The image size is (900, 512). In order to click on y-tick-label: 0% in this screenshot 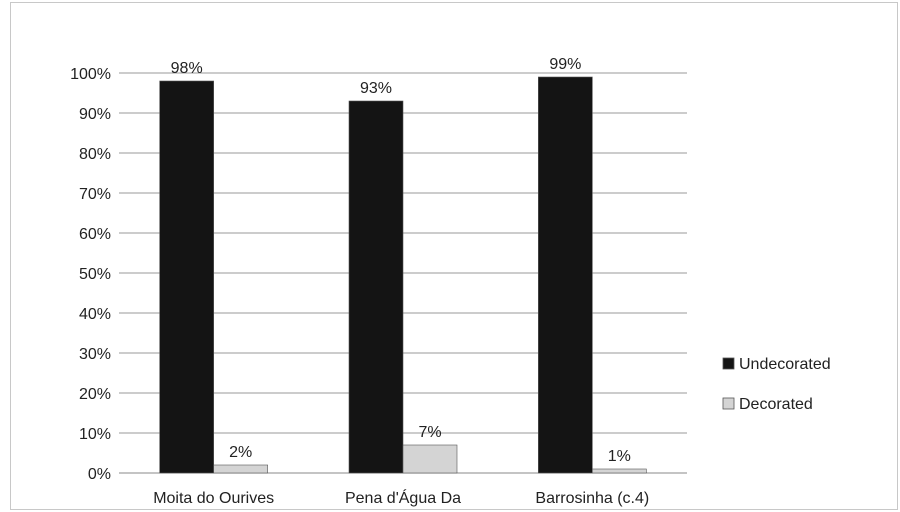, I will do `click(99, 474)`.